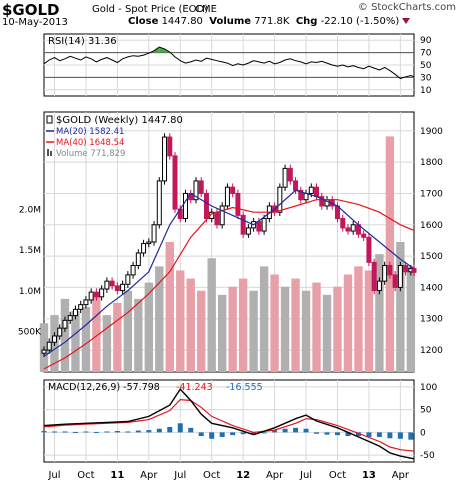  Describe the element at coordinates (306, 21) in the screenshot. I see `chg-label: Chg` at that location.